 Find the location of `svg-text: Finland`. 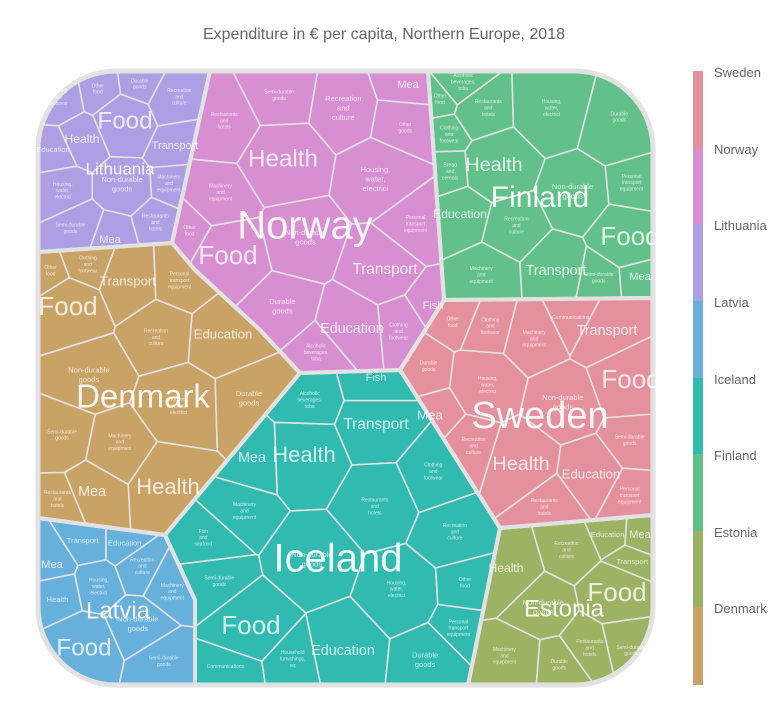

svg-text: Finland is located at coordinates (540, 197).